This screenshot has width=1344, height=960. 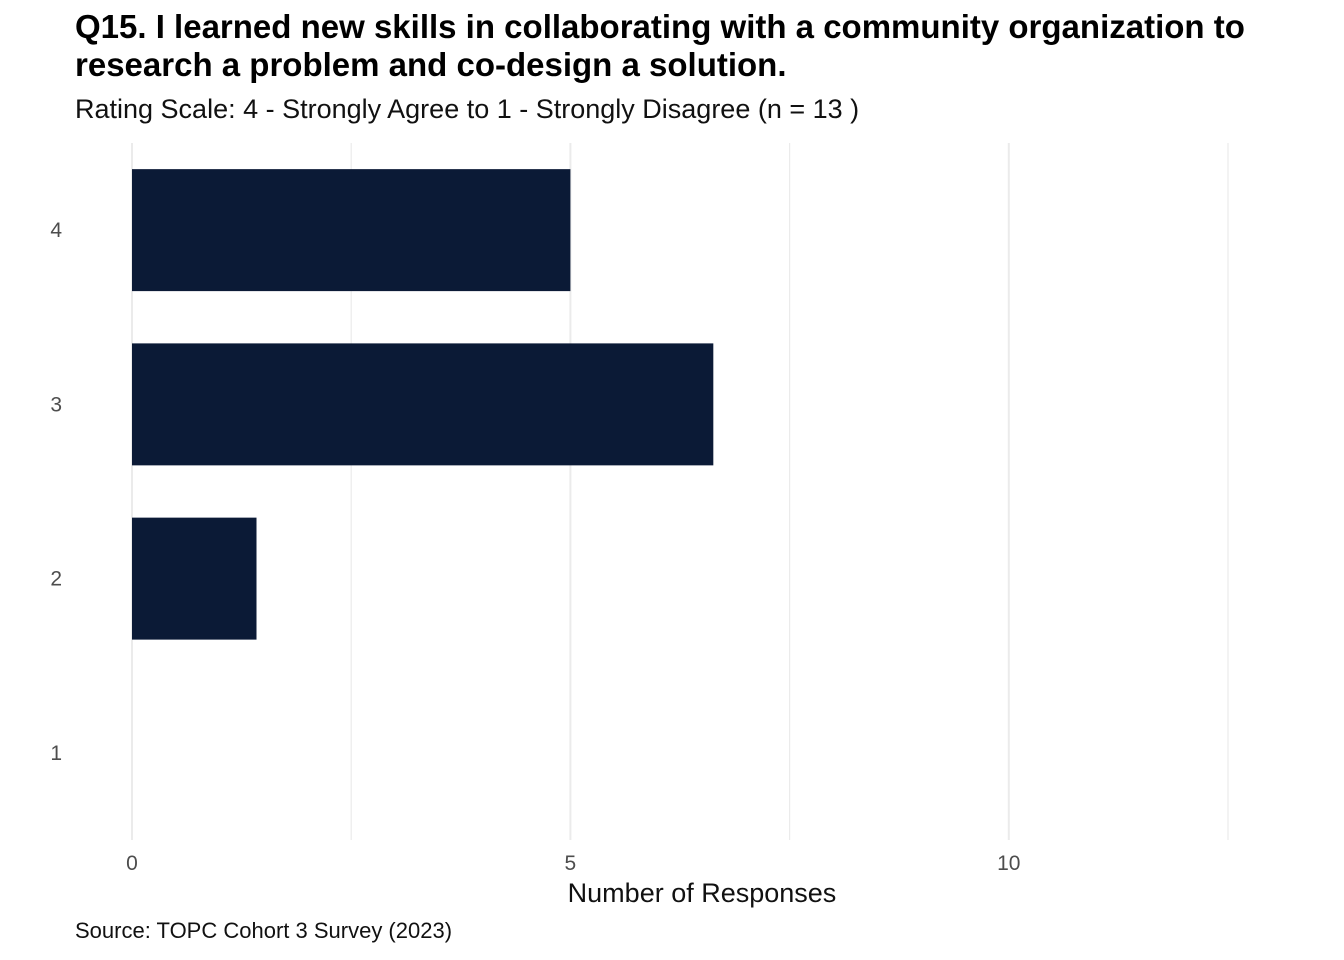 What do you see at coordinates (56, 404) in the screenshot?
I see `y-tick-label-3: 3` at bounding box center [56, 404].